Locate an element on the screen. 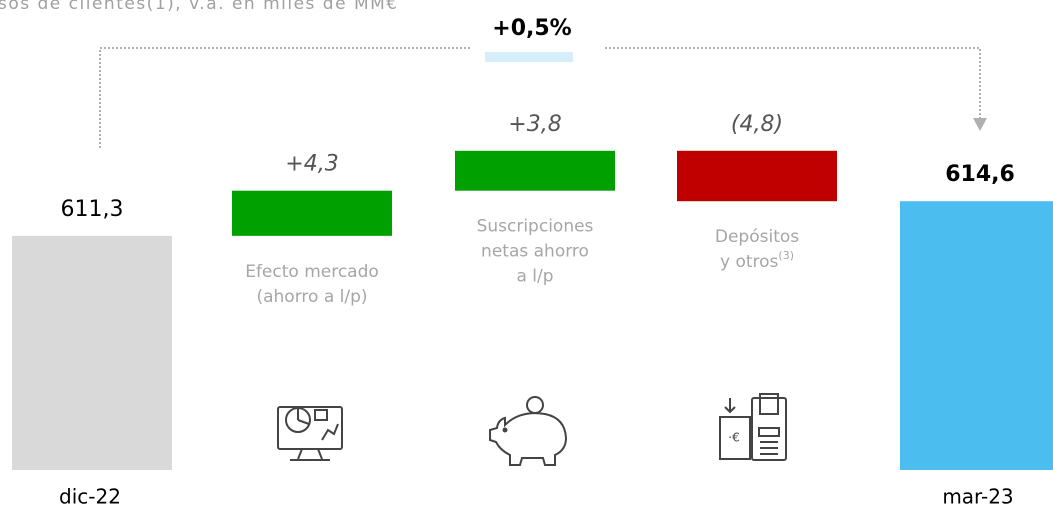  change-highlight is located at coordinates (529, 57).